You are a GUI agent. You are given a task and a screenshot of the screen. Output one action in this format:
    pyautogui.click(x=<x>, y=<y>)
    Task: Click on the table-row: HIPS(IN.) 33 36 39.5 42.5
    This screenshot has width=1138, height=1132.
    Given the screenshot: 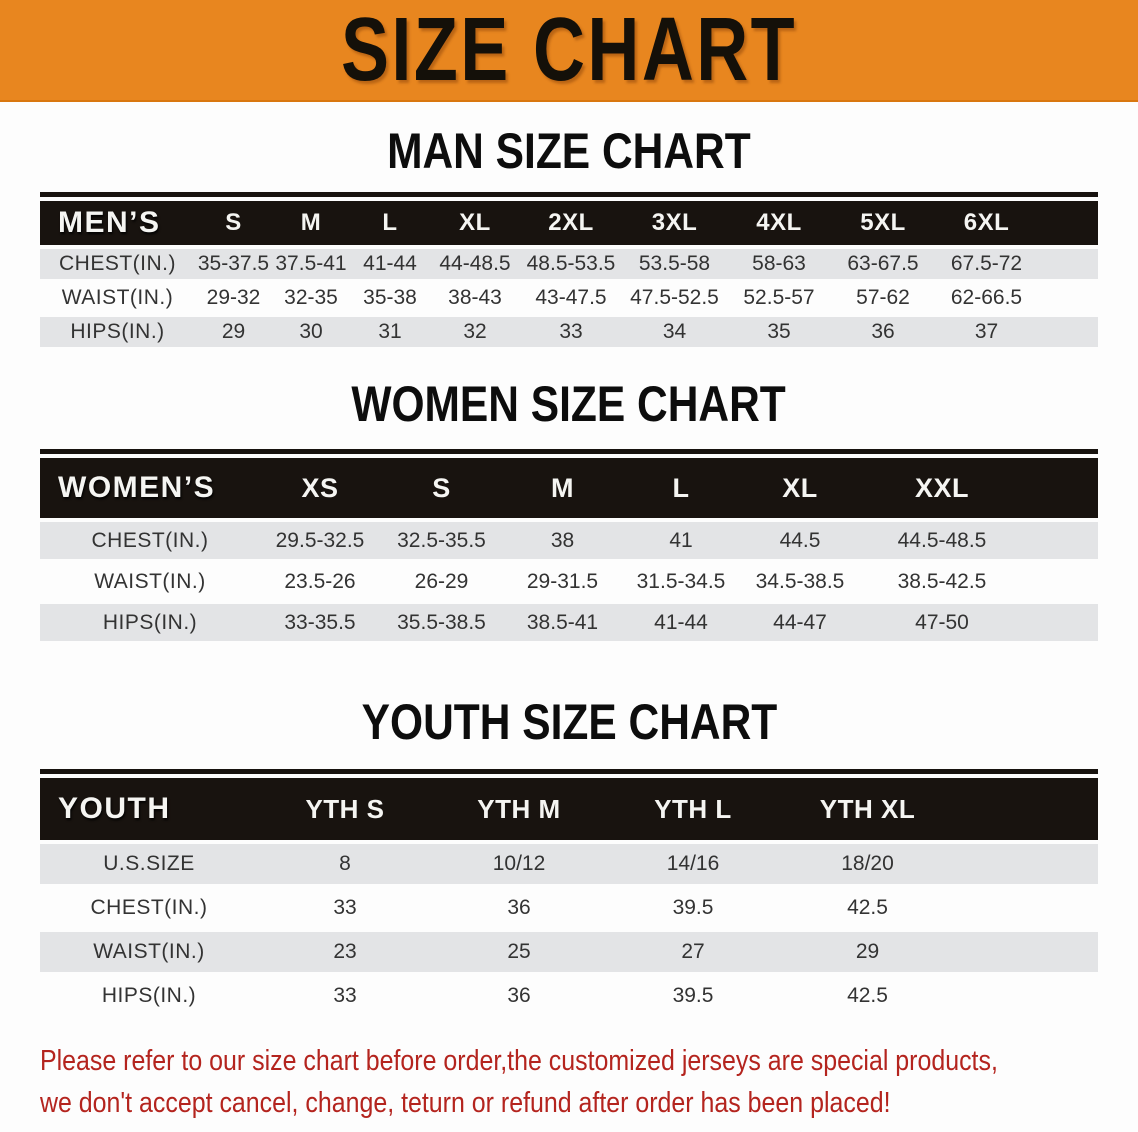 What is the action you would take?
    pyautogui.click(x=569, y=996)
    